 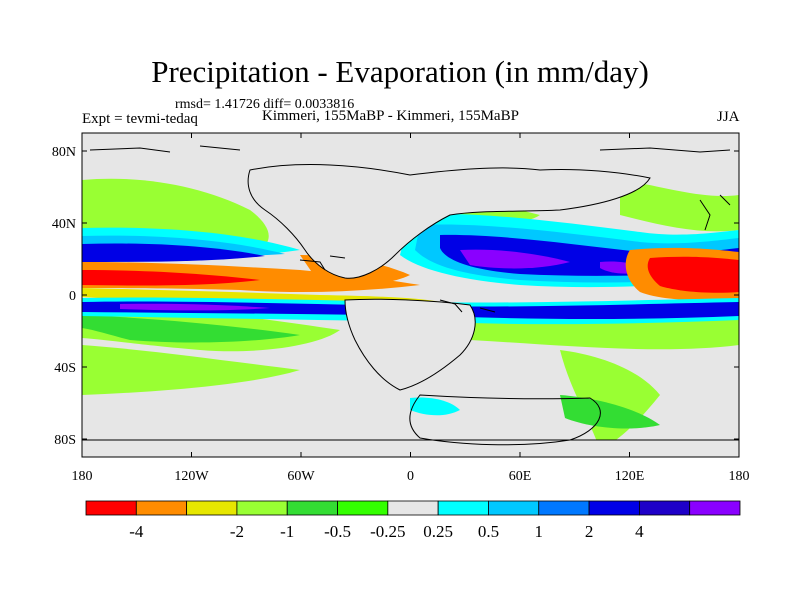 What do you see at coordinates (64, 224) in the screenshot?
I see `lat-tick-label: 40N` at bounding box center [64, 224].